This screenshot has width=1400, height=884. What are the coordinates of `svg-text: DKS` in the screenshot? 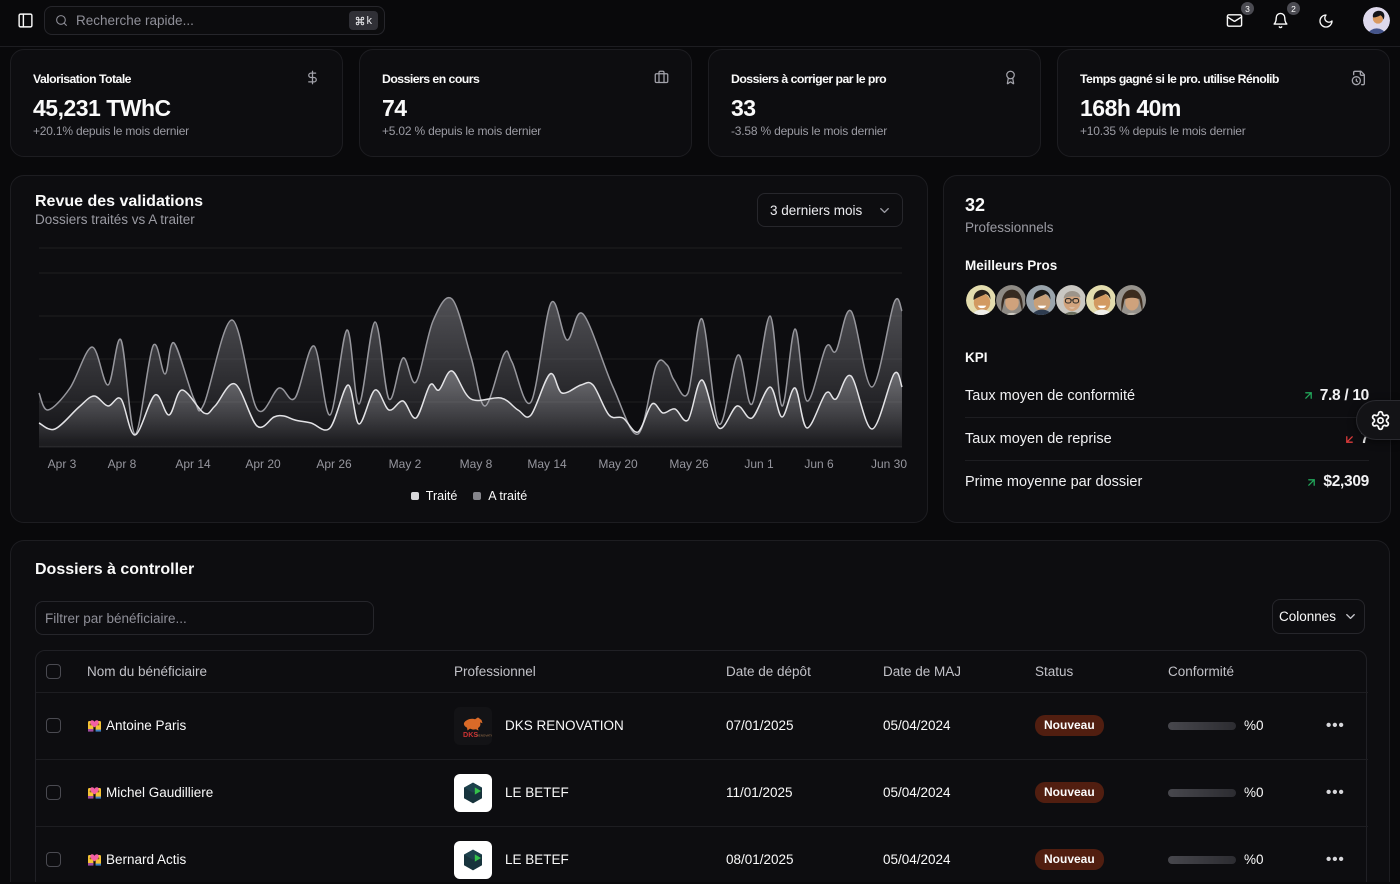 It's located at (470, 734).